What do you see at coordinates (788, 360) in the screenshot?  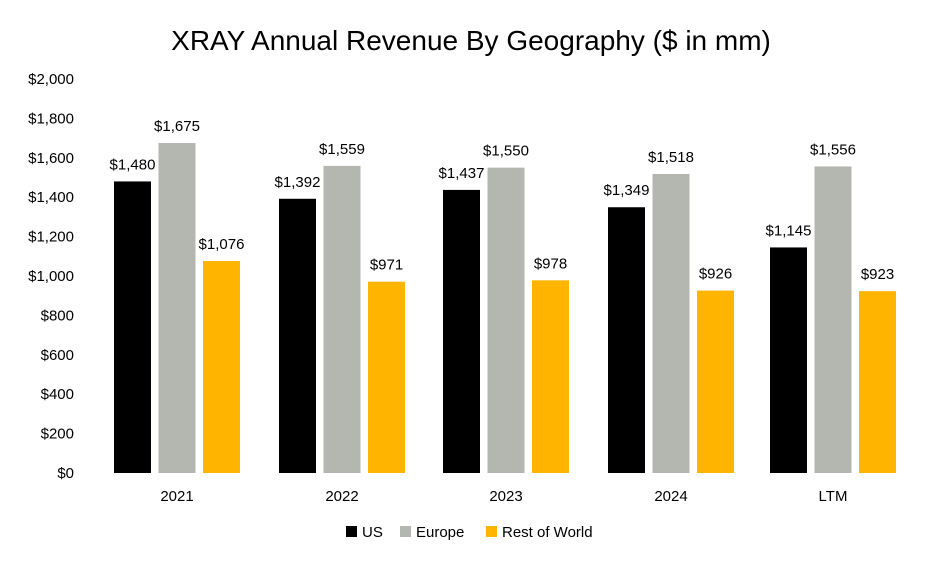 I see `bar-us-ltm` at bounding box center [788, 360].